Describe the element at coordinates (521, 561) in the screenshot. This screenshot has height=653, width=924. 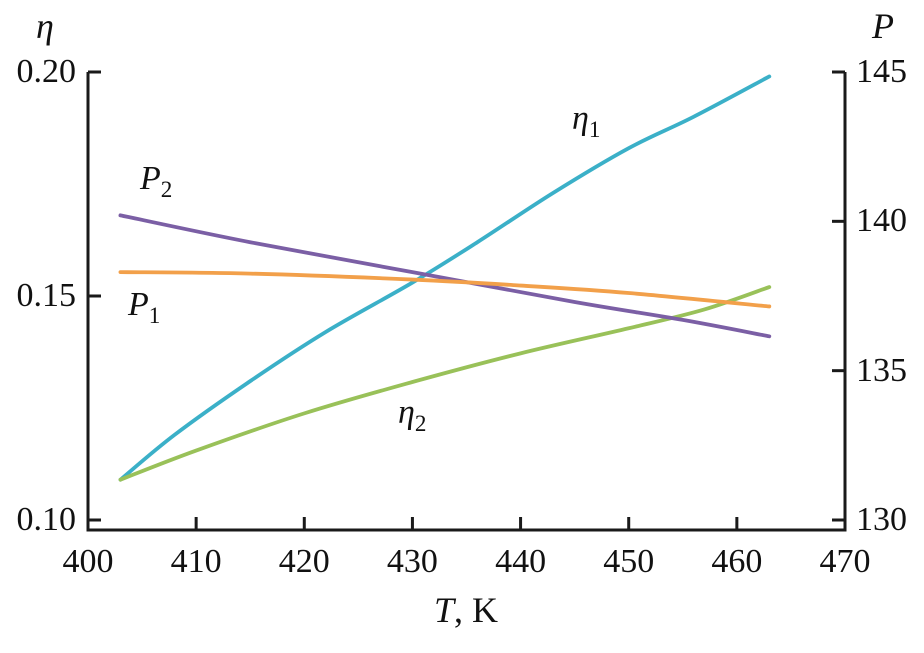
I see `x-tick-label: 440` at that location.